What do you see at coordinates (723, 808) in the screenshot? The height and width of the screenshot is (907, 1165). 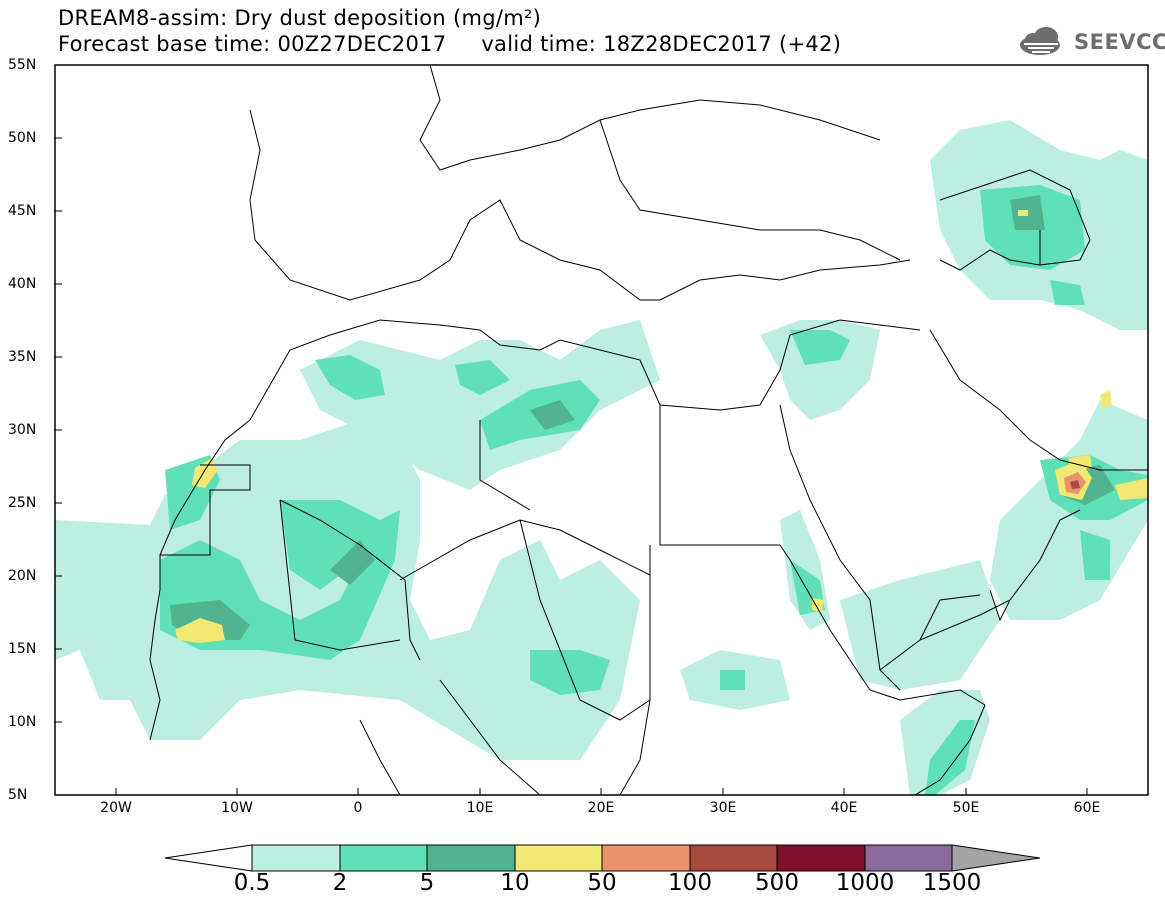 I see `lon-label: 30E` at bounding box center [723, 808].